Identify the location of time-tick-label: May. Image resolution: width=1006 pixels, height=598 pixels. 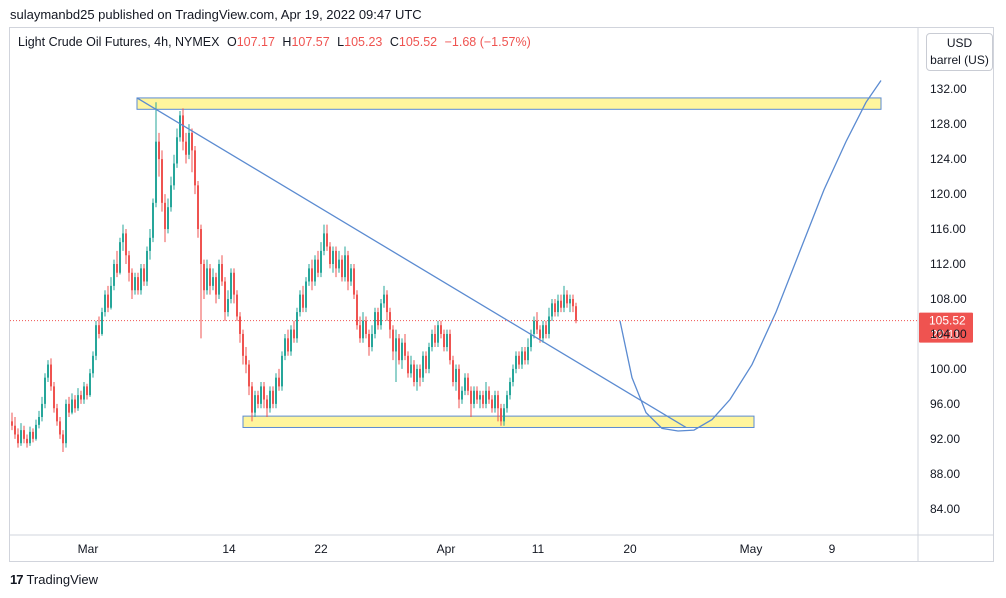
(751, 549).